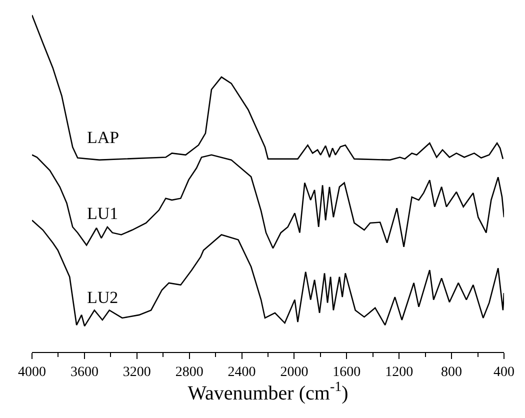 The height and width of the screenshot is (418, 525). What do you see at coordinates (504, 372) in the screenshot?
I see `x-tick-label: 400` at bounding box center [504, 372].